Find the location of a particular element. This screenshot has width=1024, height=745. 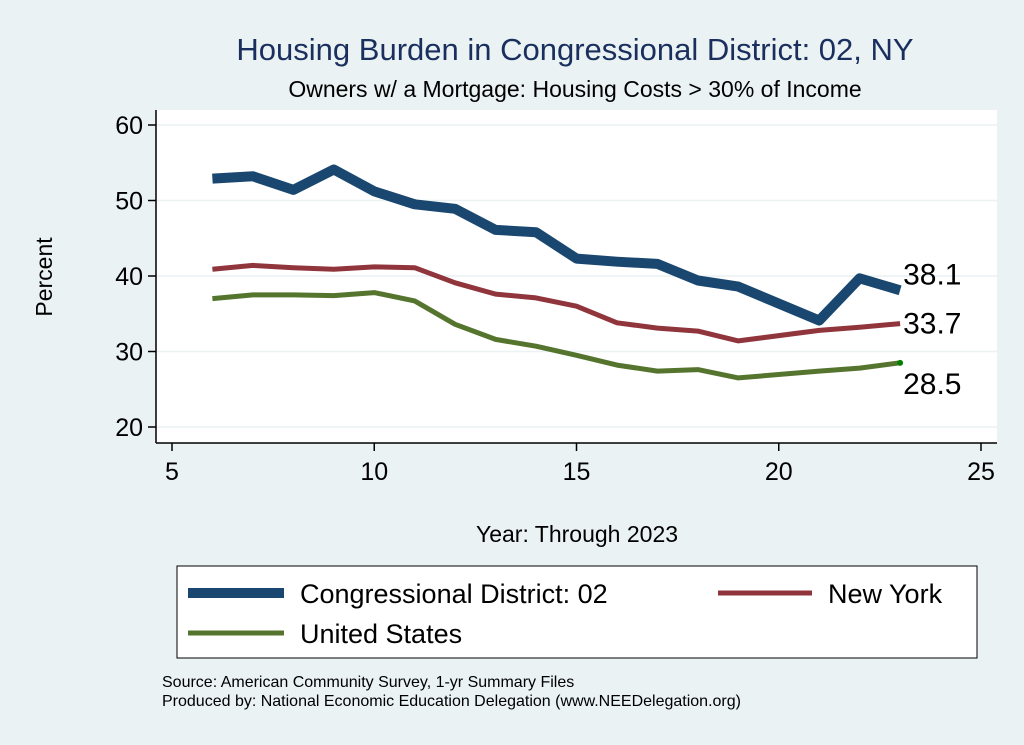

legend-item-new-york: New York is located at coordinates (830, 594).